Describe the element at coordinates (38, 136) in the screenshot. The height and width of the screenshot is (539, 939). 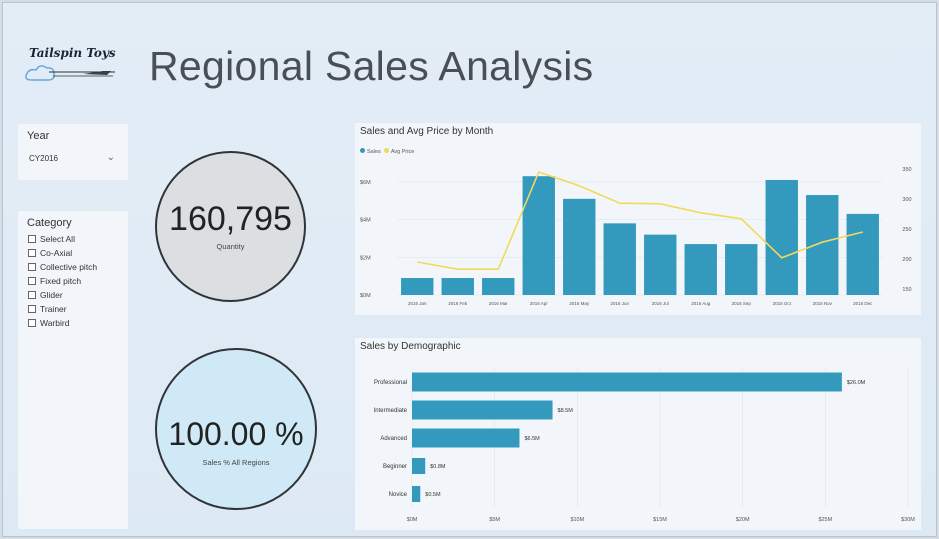
I see `year-slicer-label: Year` at that location.